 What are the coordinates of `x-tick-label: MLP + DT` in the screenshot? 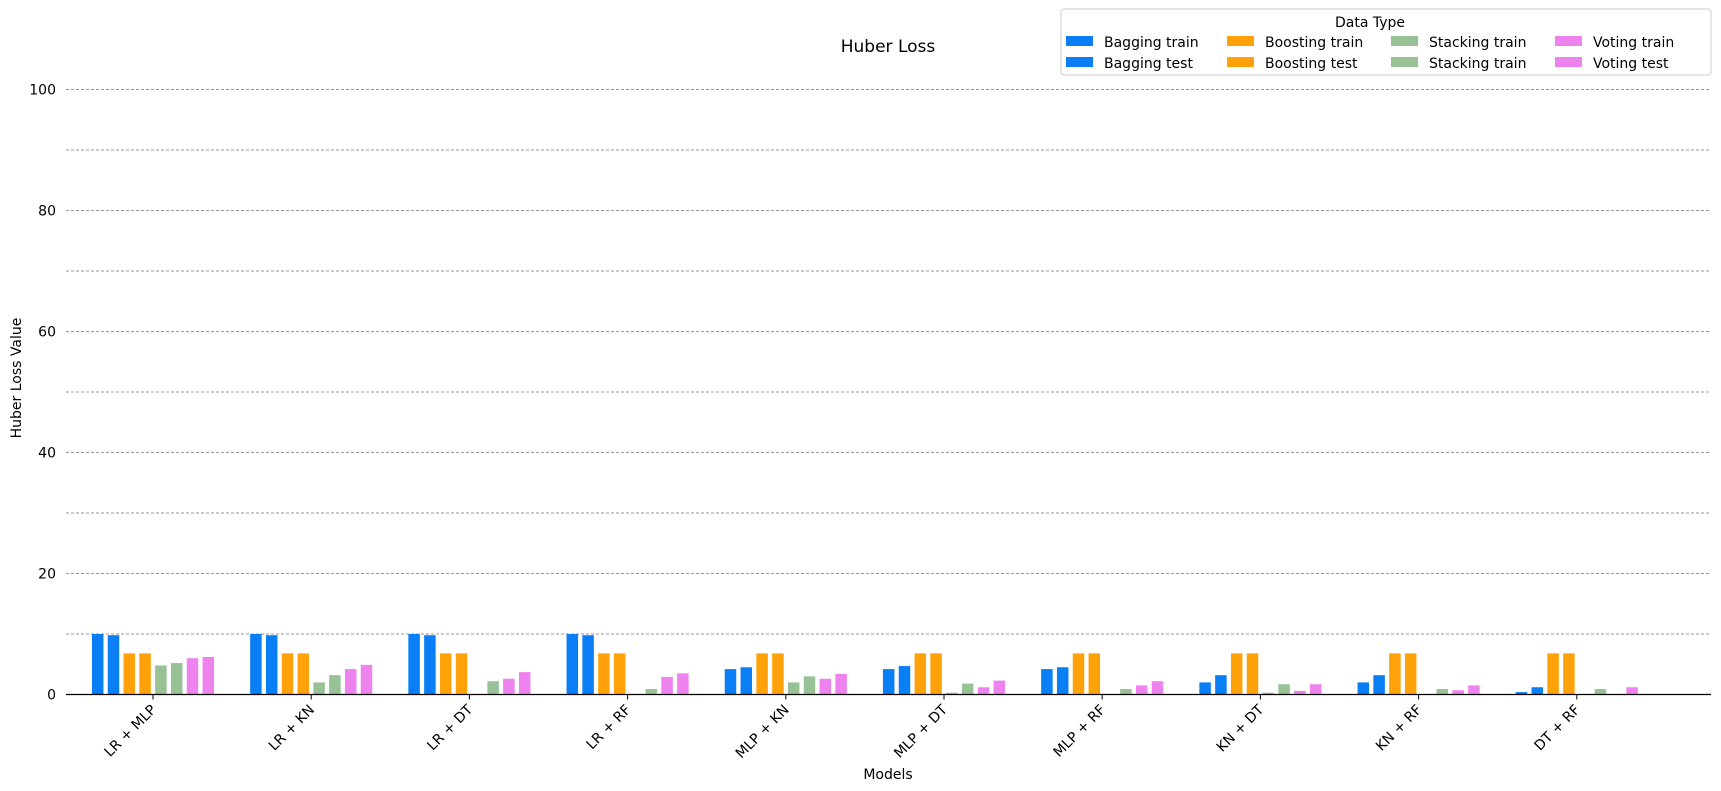 It's located at (921, 732).